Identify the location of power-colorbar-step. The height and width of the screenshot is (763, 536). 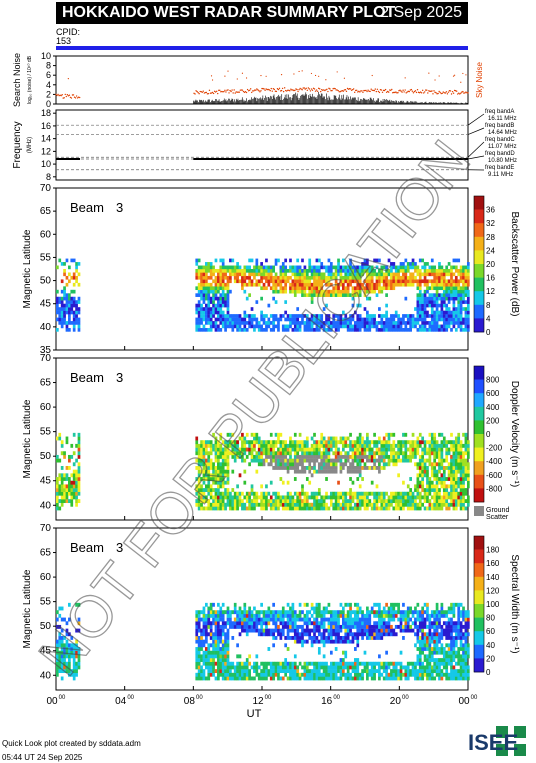
(479, 271).